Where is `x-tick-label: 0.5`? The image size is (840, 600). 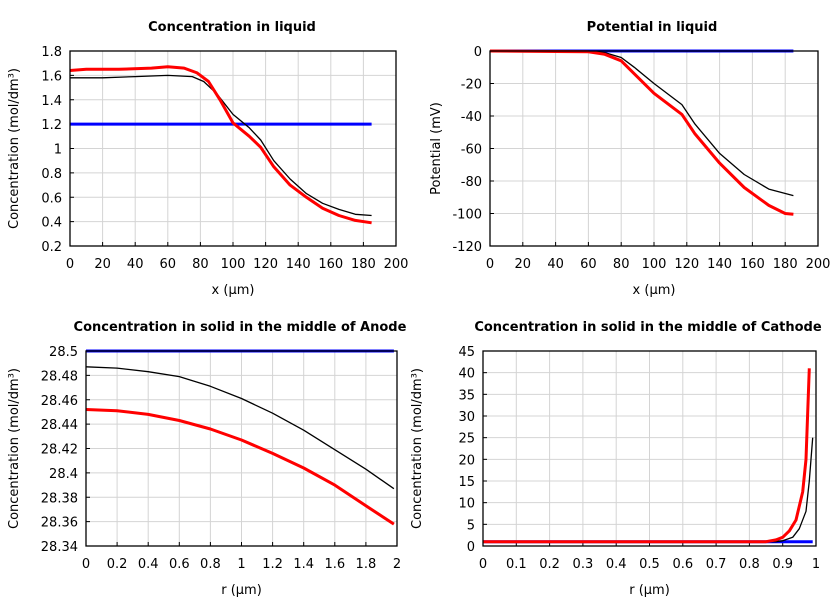 x-tick-label: 0.5 is located at coordinates (649, 564).